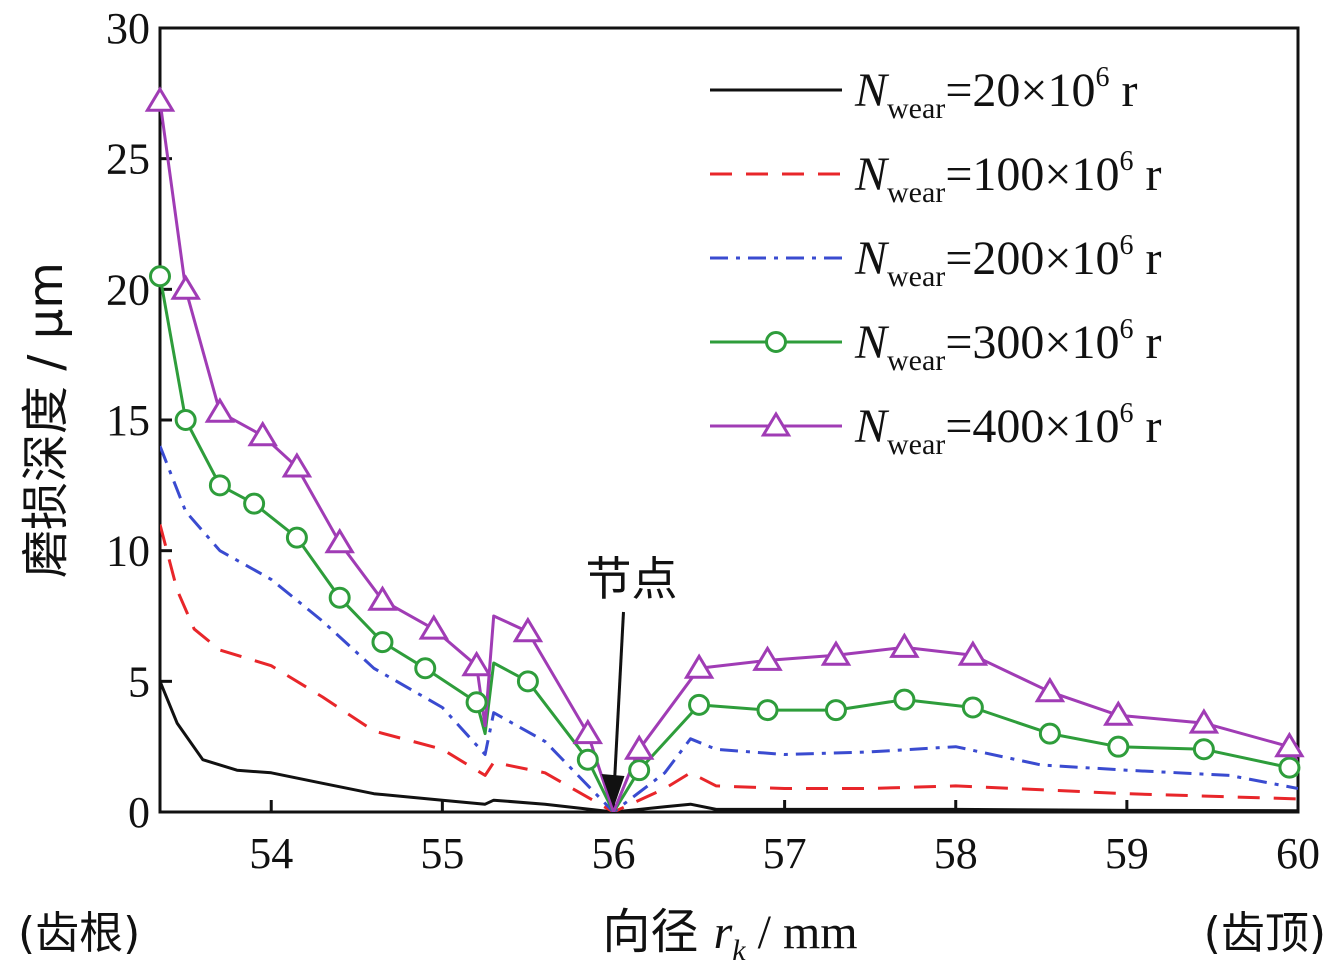 The height and width of the screenshot is (973, 1341). I want to click on y-tick-label: 25, so click(128, 159).